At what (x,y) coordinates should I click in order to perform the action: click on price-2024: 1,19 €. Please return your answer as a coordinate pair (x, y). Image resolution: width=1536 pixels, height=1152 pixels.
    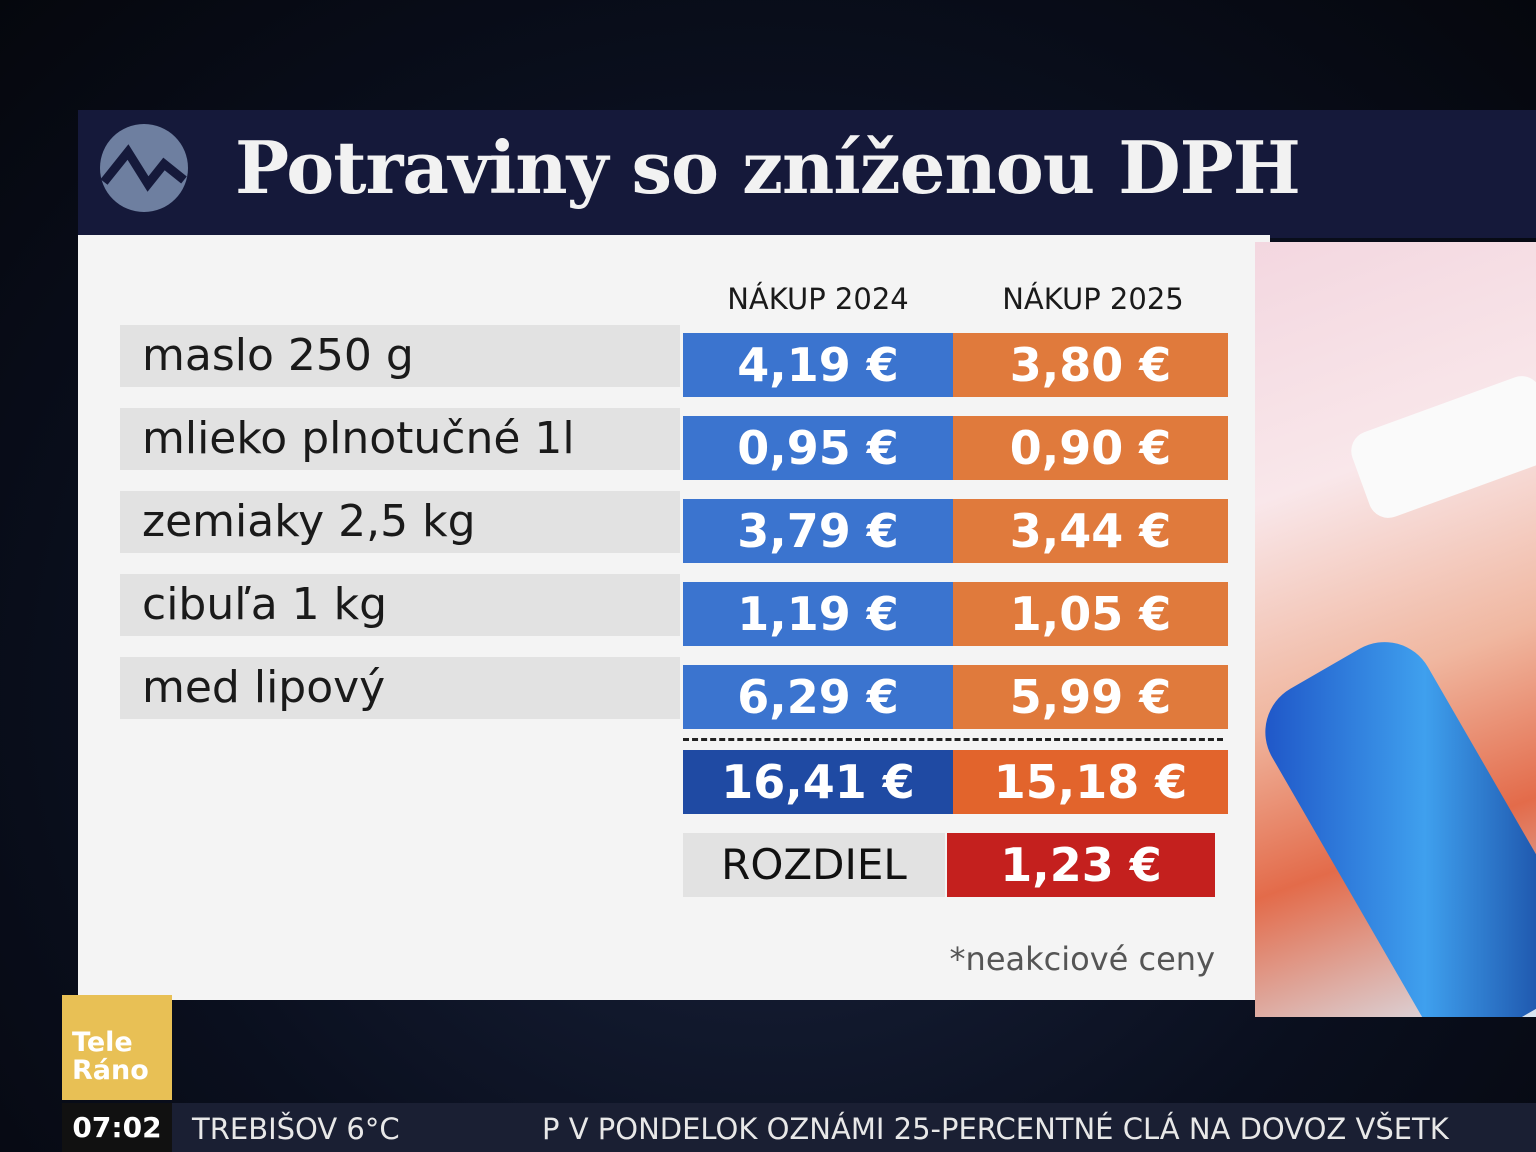
    Looking at the image, I should click on (818, 614).